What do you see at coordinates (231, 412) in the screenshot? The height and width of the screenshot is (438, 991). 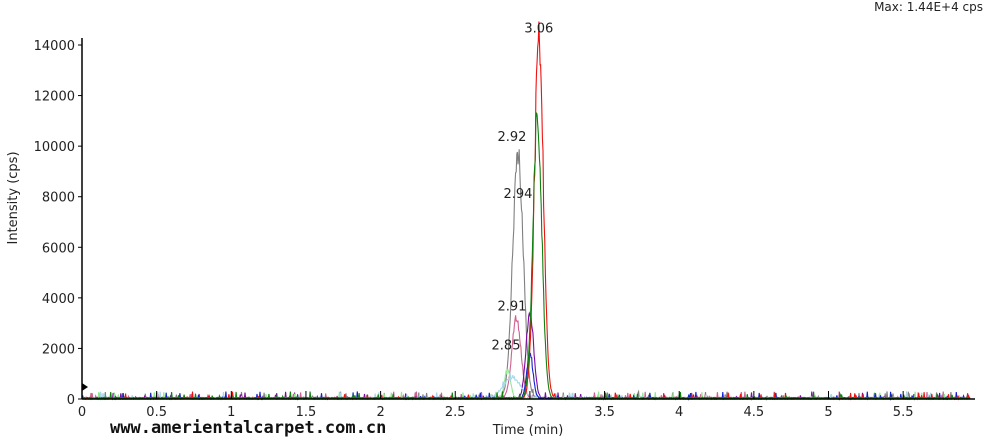 I see `x-tick-label: 1` at bounding box center [231, 412].